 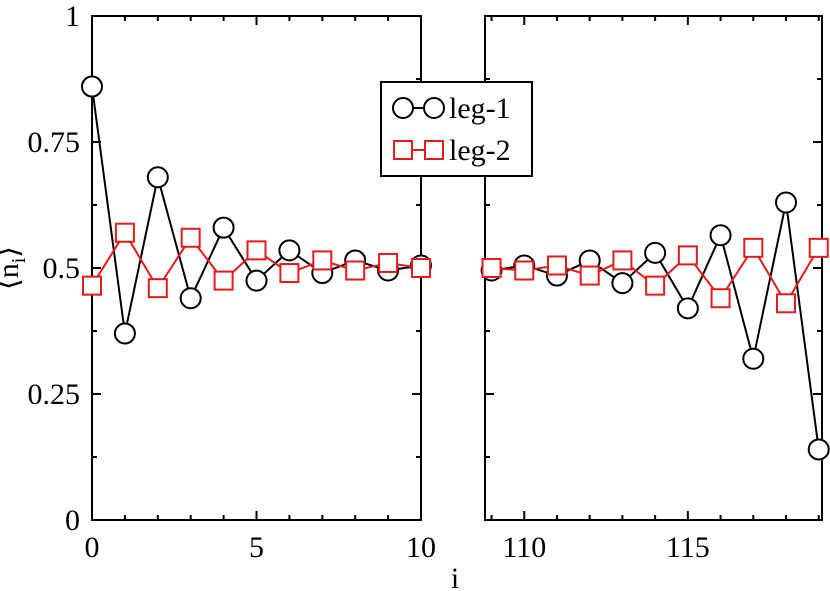 I want to click on legend-entry-leg-2: leg-2, so click(x=452, y=150).